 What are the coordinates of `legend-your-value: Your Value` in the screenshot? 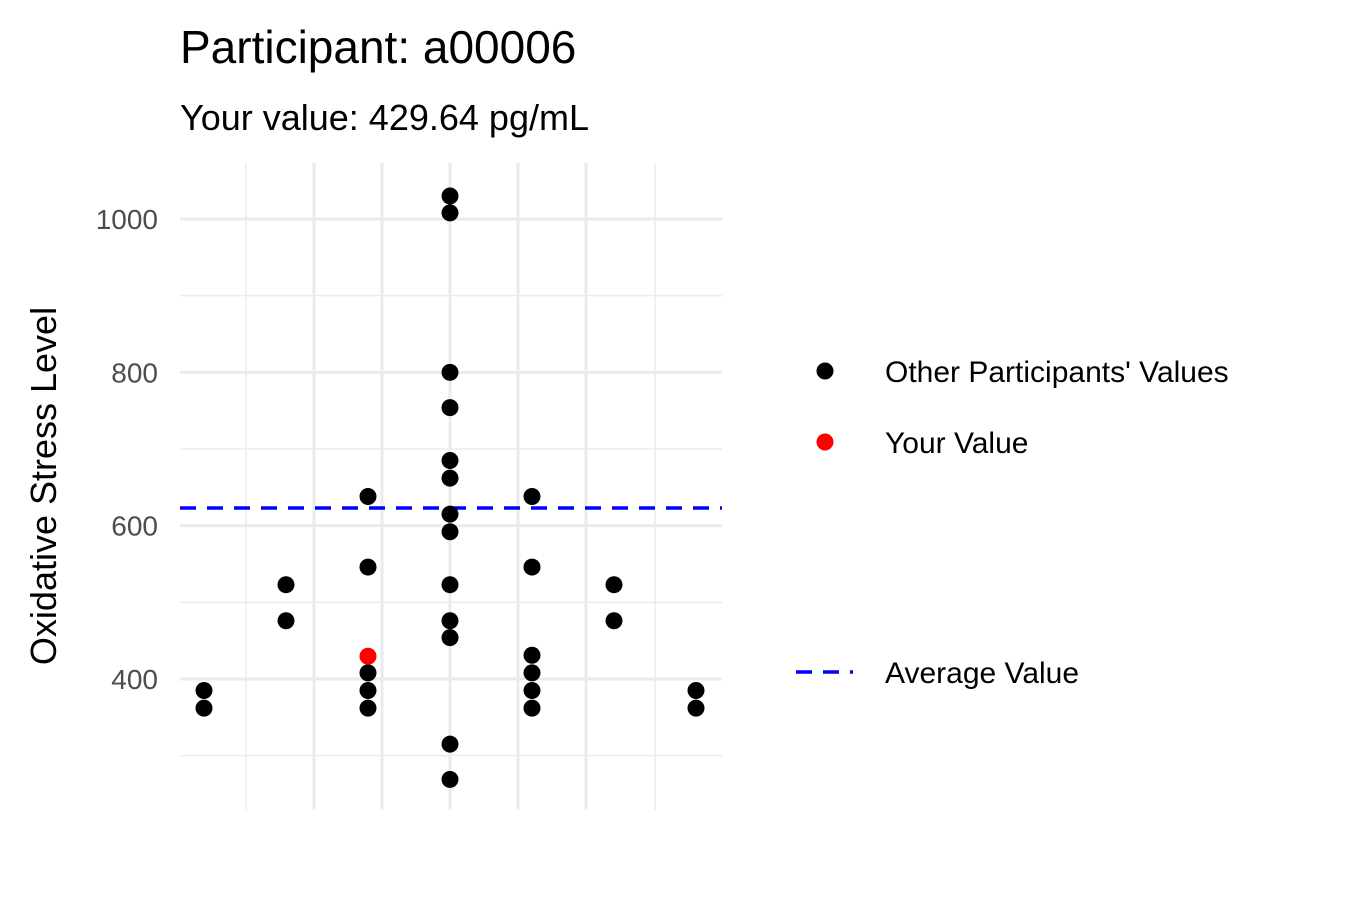 It's located at (922, 443).